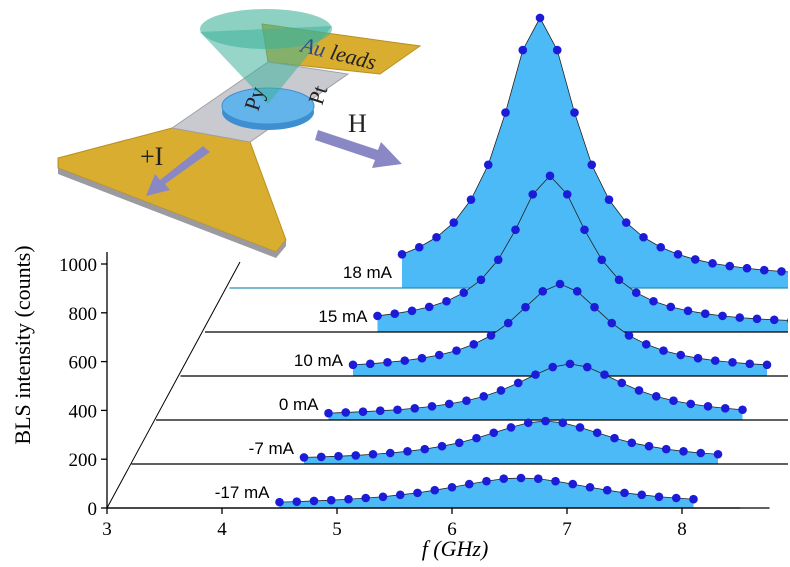  I want to click on y-tick-label: 800, so click(83, 314).